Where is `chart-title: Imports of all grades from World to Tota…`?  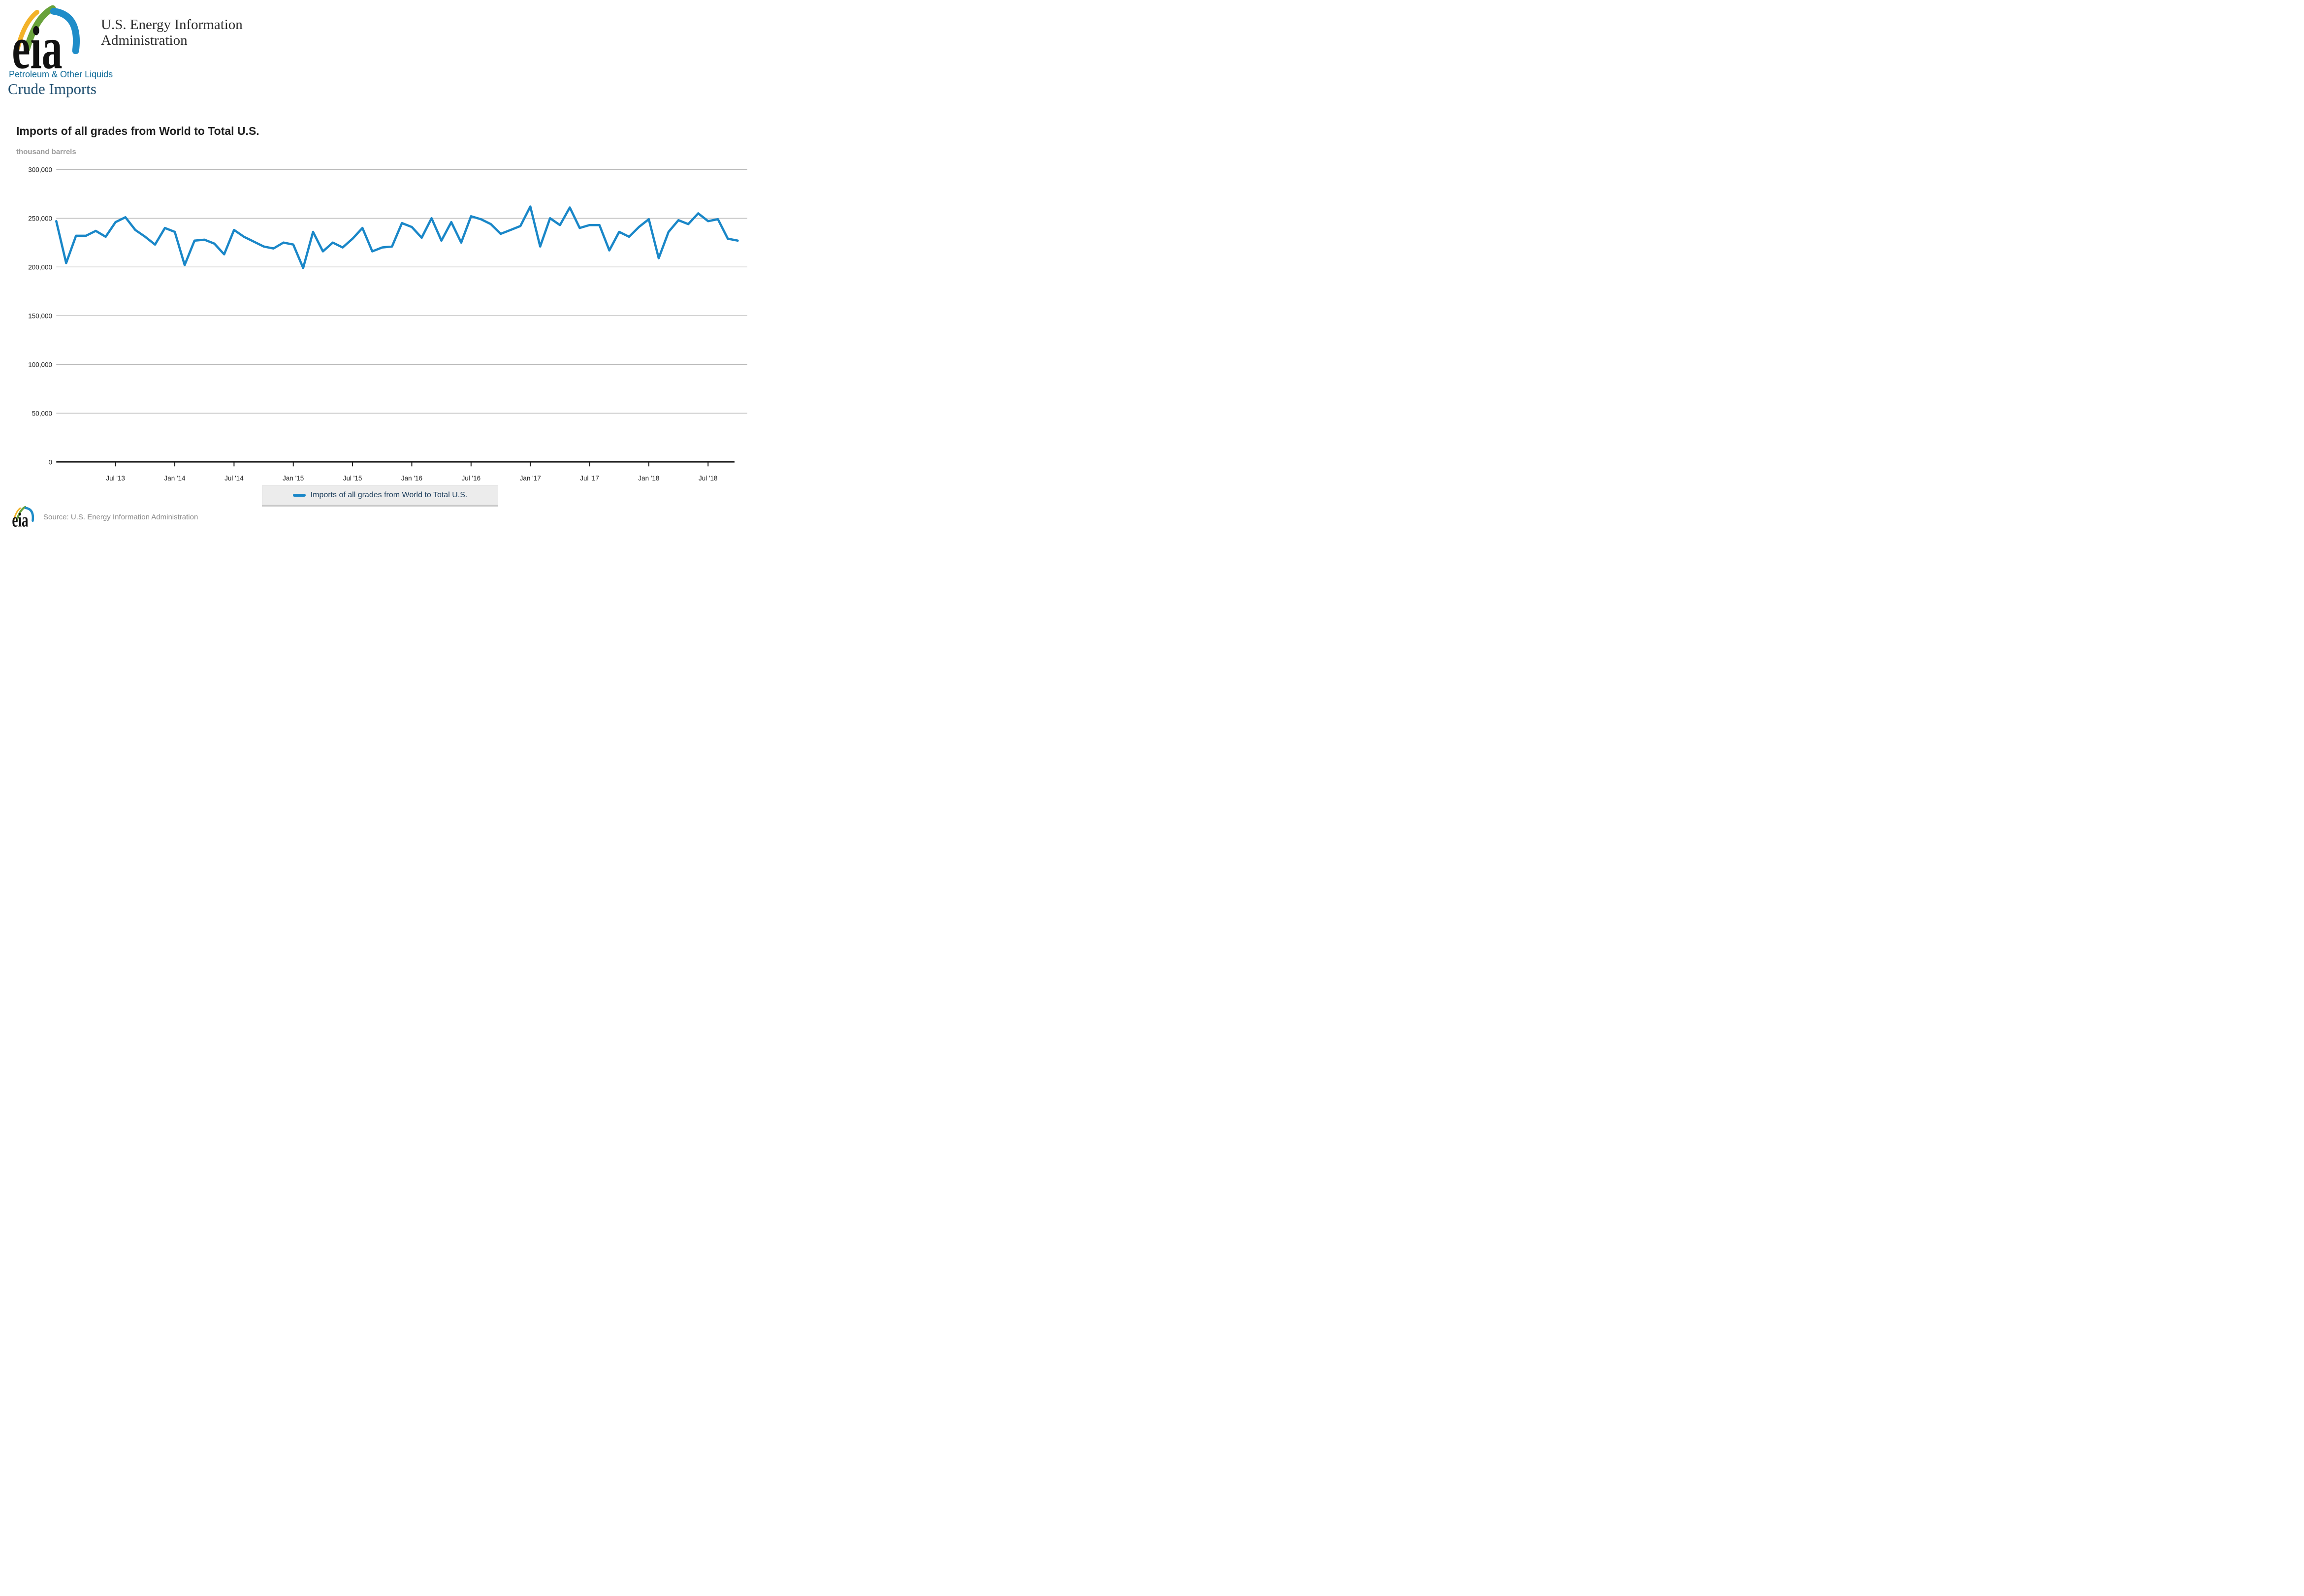
chart-title: Imports of all grades from World to Tota… is located at coordinates (137, 131).